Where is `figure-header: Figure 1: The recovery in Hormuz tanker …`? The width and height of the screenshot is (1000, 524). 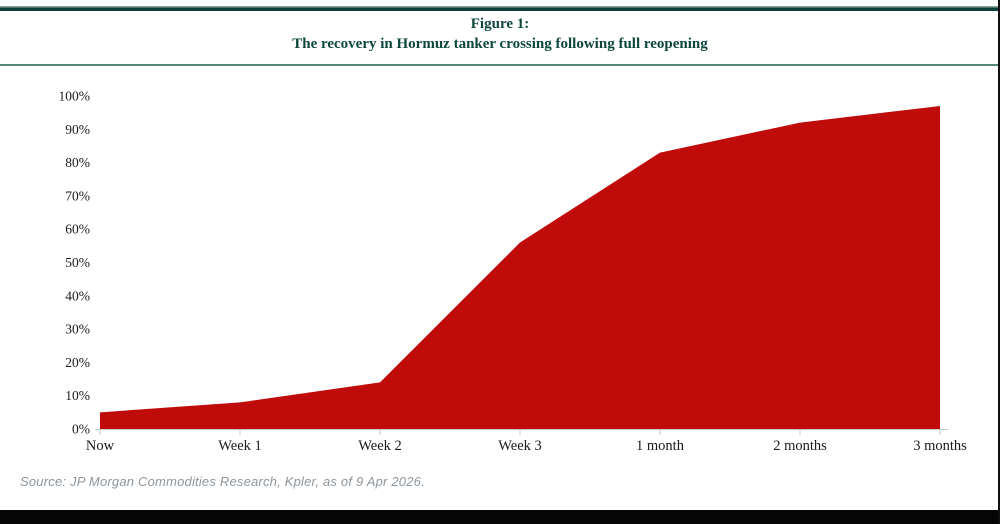 figure-header: Figure 1: The recovery in Hormuz tanker … is located at coordinates (500, 34).